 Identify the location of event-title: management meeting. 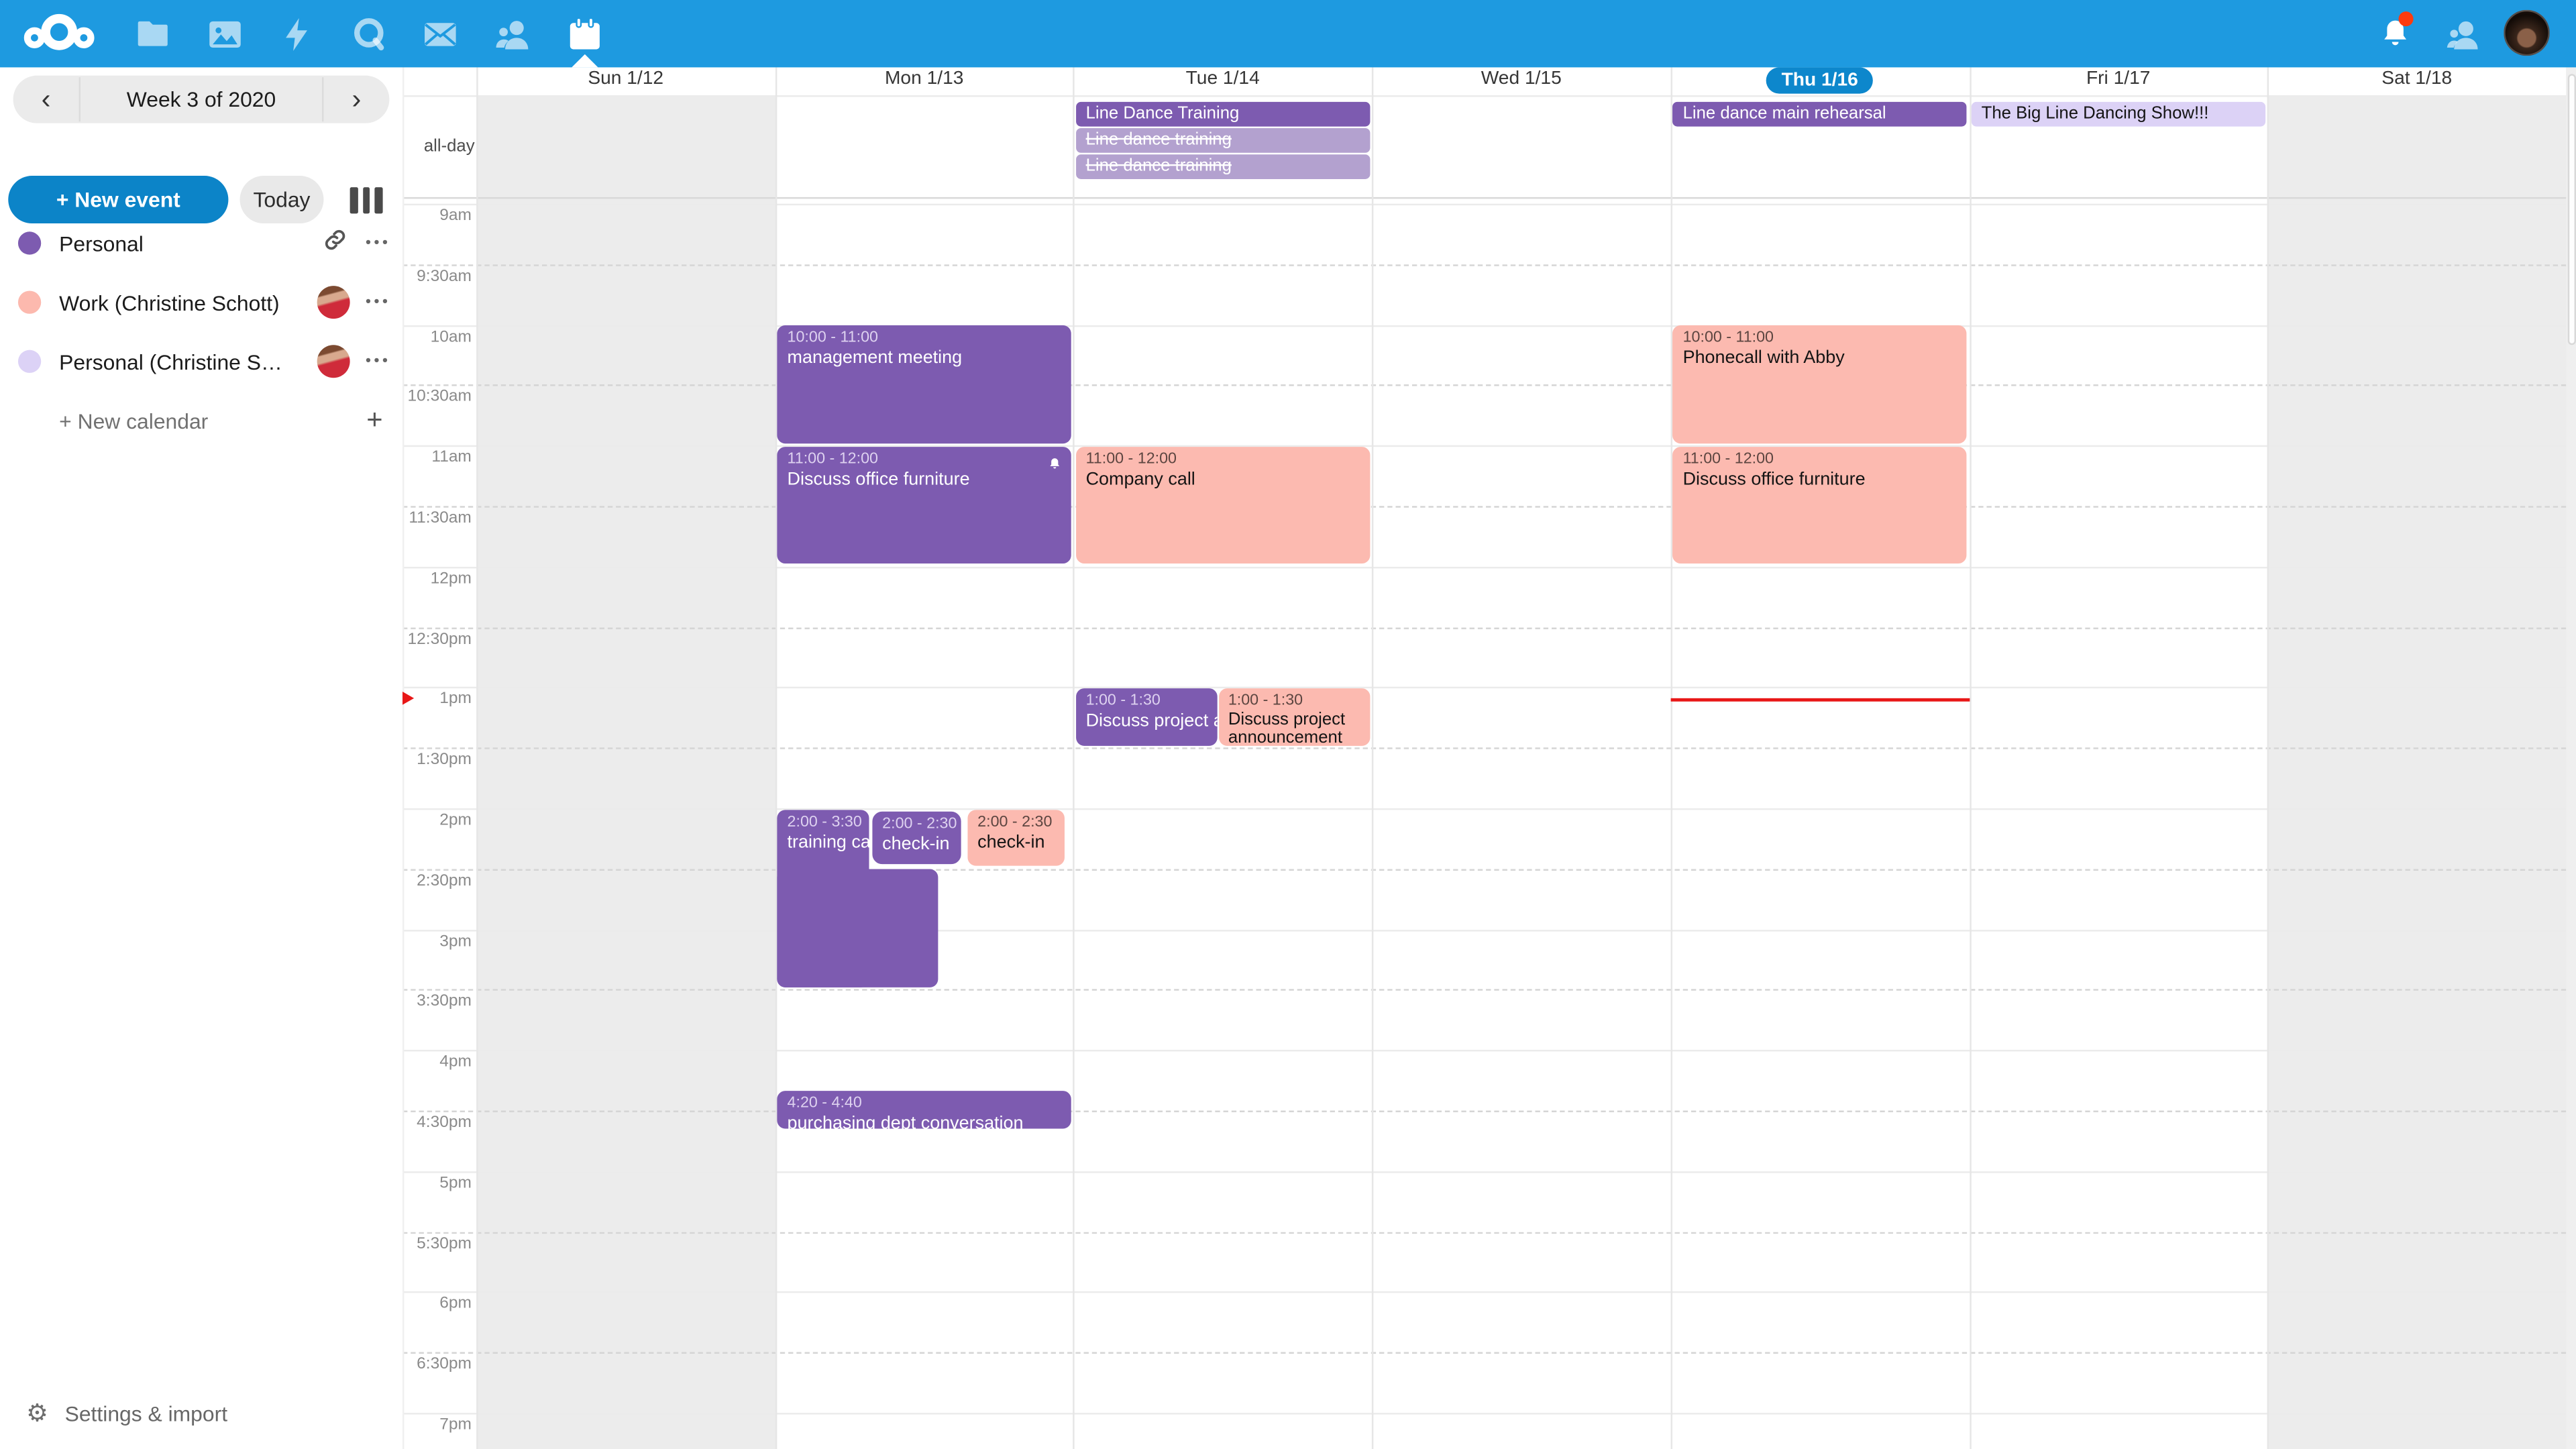
(875, 358).